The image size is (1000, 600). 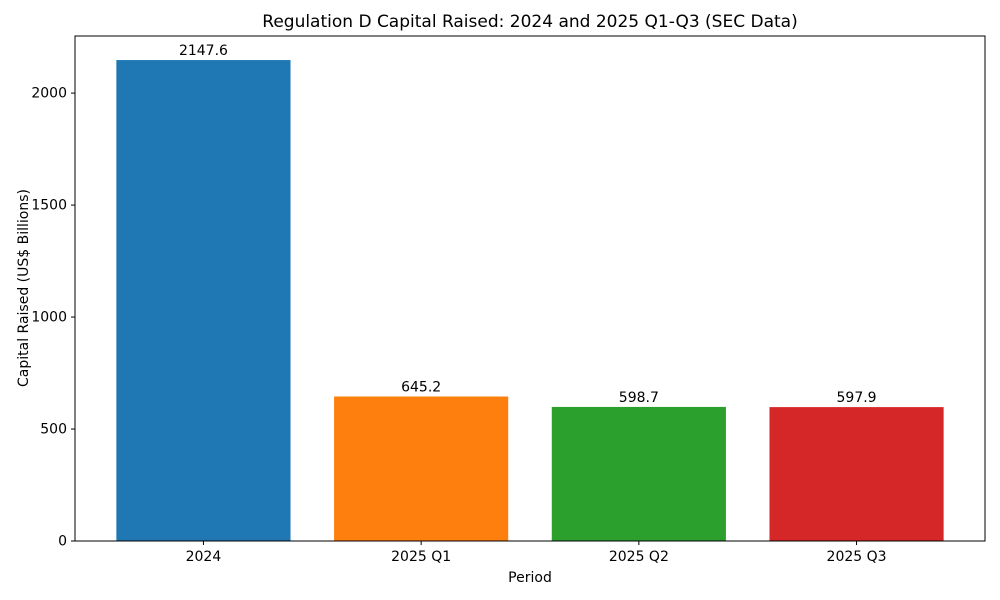 What do you see at coordinates (203, 301) in the screenshot?
I see `bar-2024` at bounding box center [203, 301].